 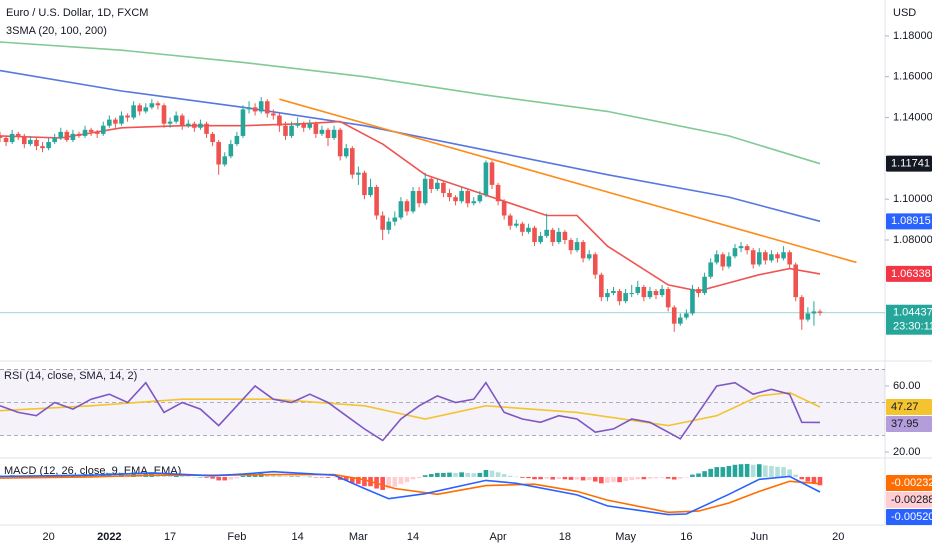 What do you see at coordinates (498, 537) in the screenshot?
I see `x-tick-label: Apr` at bounding box center [498, 537].